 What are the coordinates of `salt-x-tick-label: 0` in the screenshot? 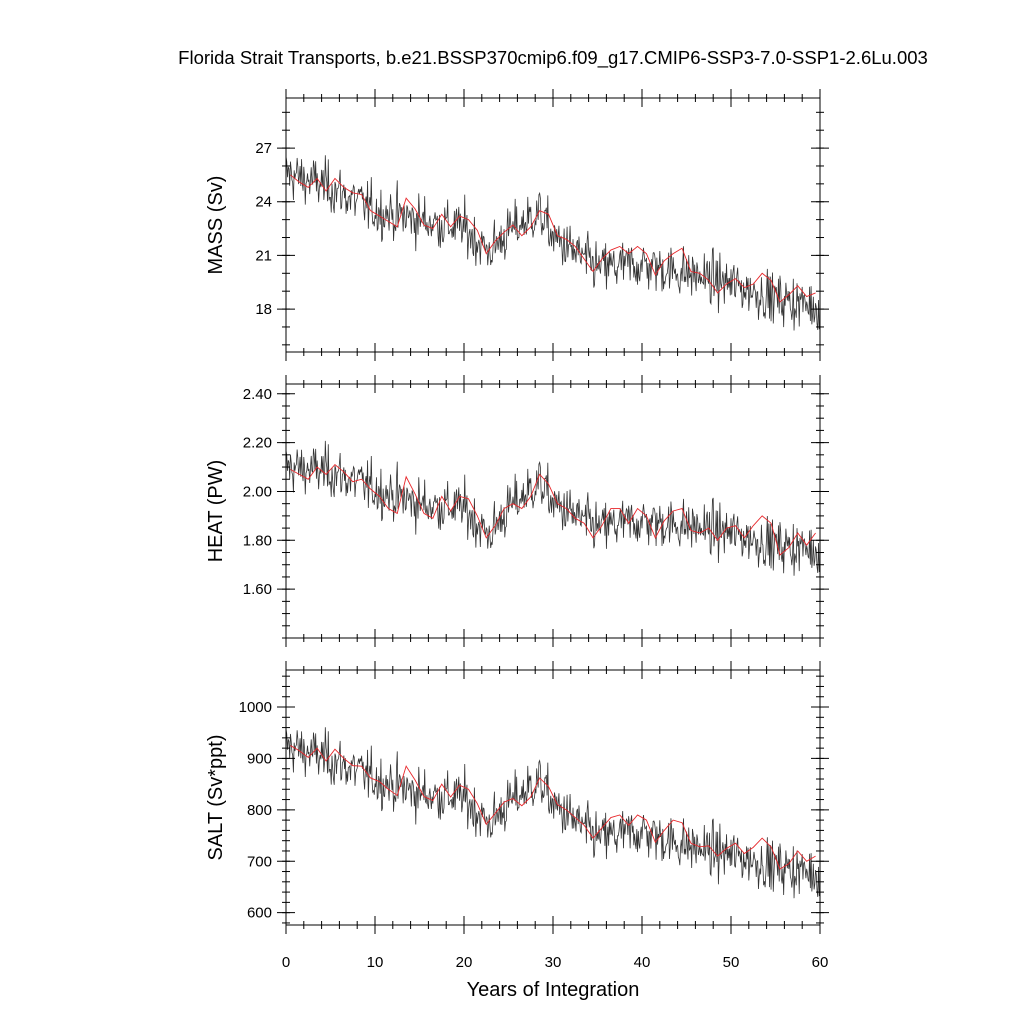 It's located at (286, 962).